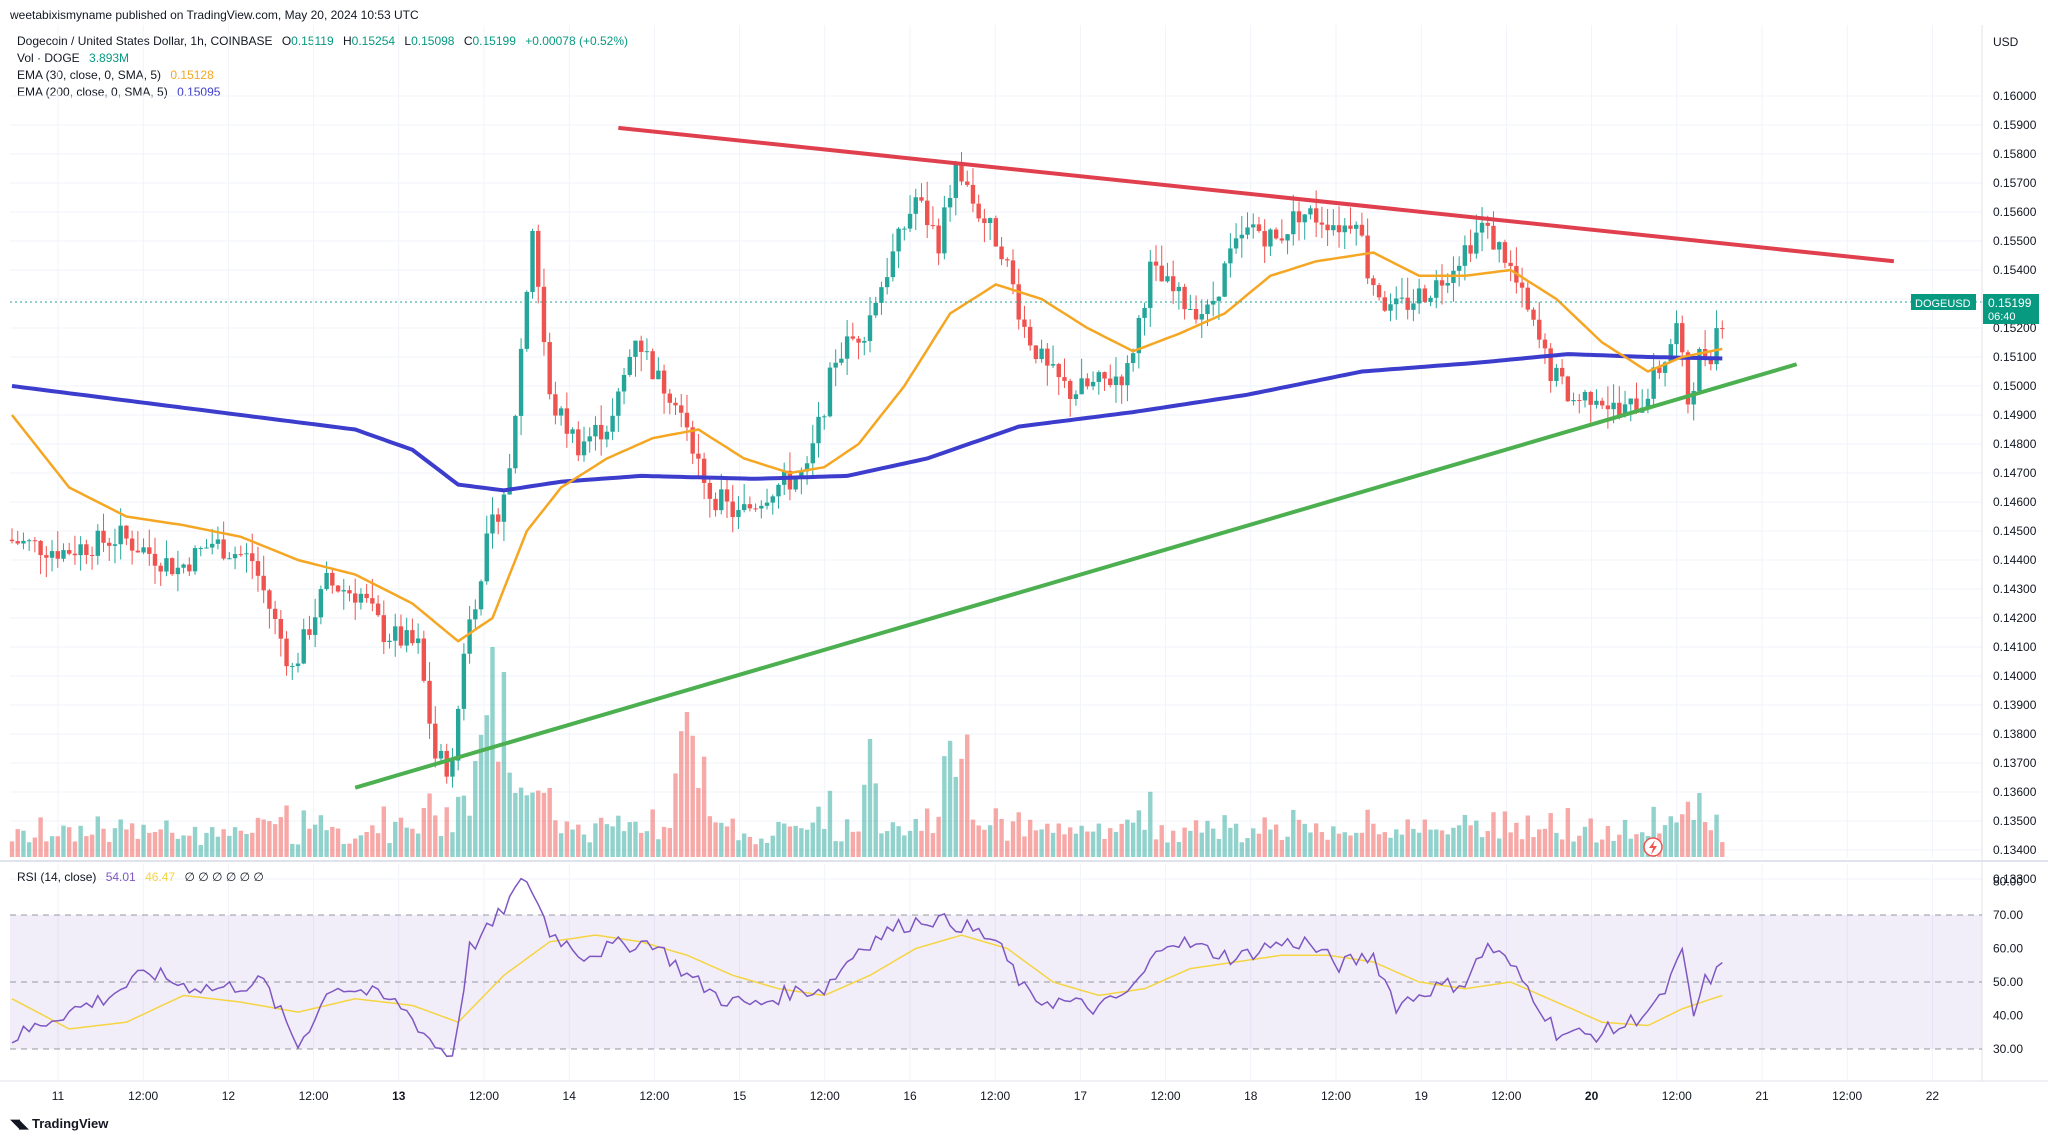 Image resolution: width=2048 pixels, height=1139 pixels. What do you see at coordinates (59, 1124) in the screenshot?
I see `tradingview-logo: ◥◣ TradingView` at bounding box center [59, 1124].